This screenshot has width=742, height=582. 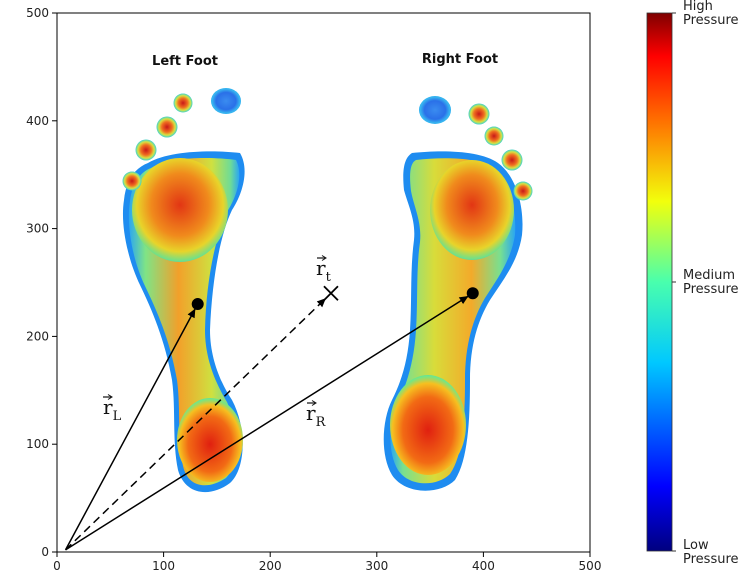 I want to click on x-tick-label: 500, so click(x=590, y=566).